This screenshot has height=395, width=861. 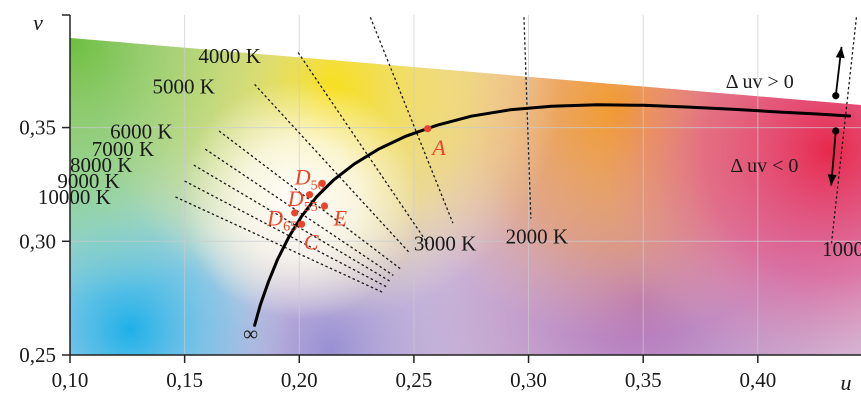 I want to click on y-tick-label-1: 0,30, so click(x=37, y=241).